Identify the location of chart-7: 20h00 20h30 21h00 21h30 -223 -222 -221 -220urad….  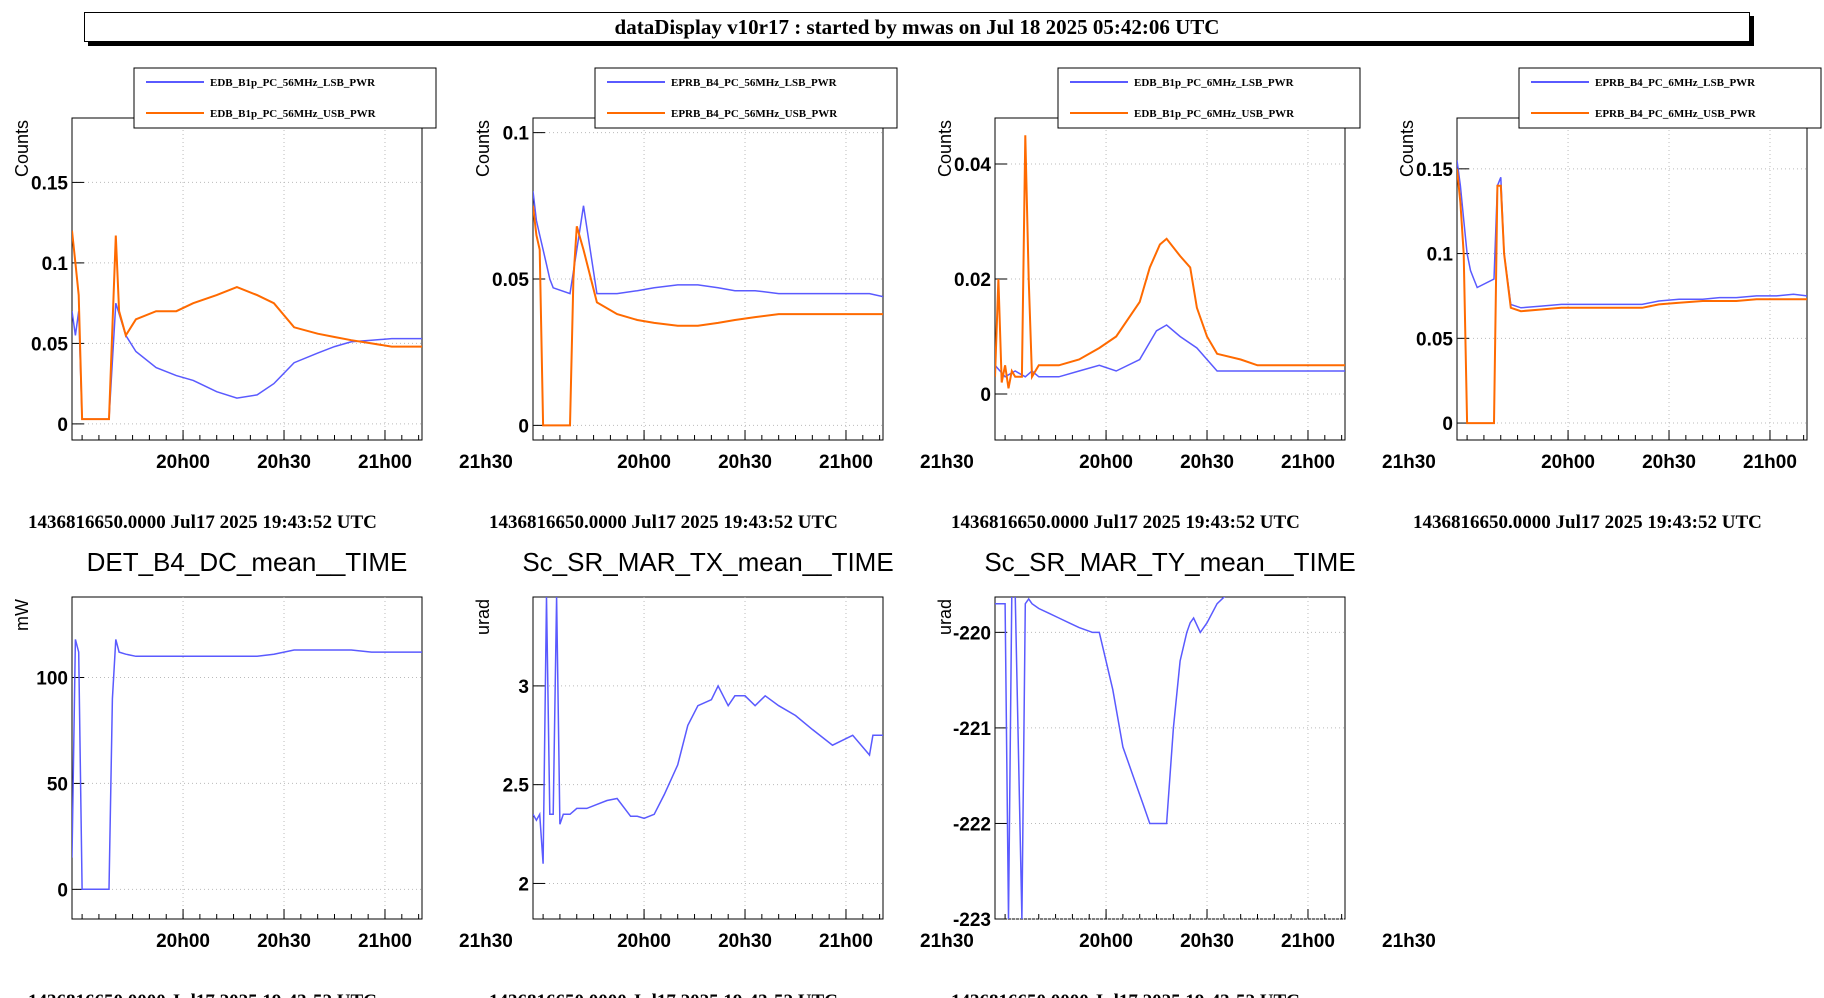
(1185, 772).